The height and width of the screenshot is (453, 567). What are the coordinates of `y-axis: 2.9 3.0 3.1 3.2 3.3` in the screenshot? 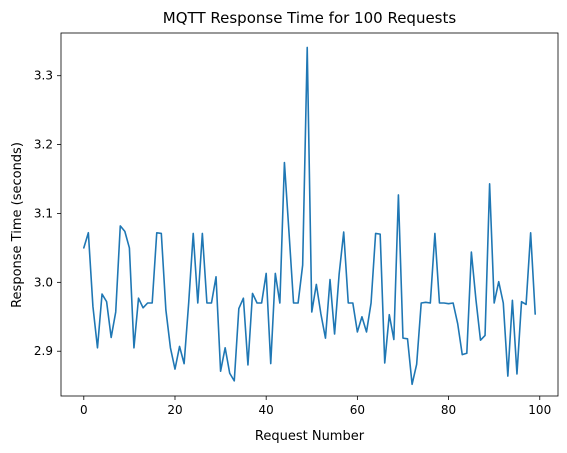 It's located at (47, 213).